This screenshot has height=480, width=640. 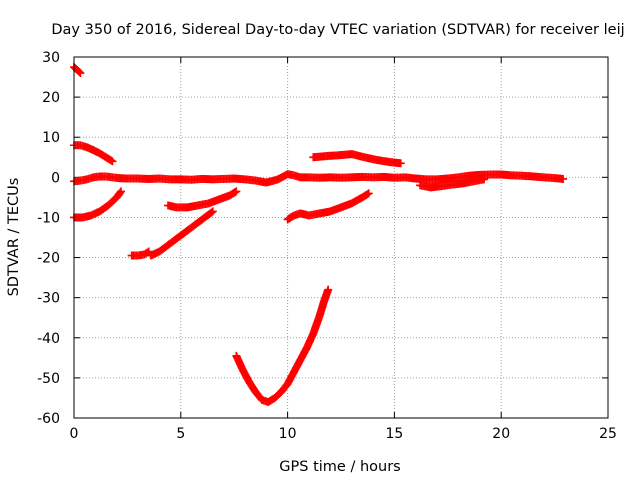 What do you see at coordinates (48, 259) in the screenshot?
I see `y-tick-label: -20` at bounding box center [48, 259].